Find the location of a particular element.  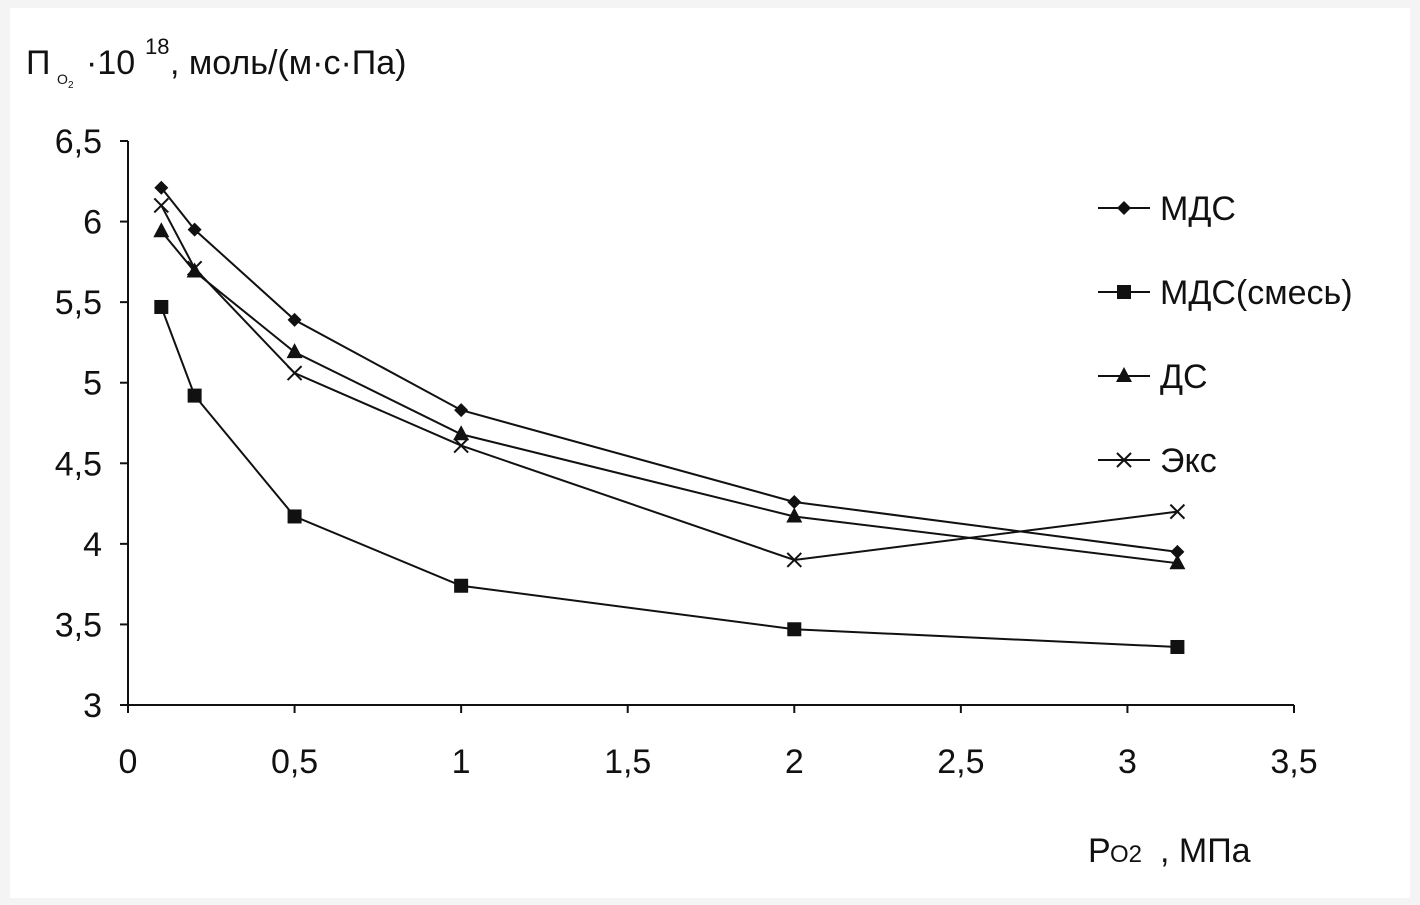

x-axis-title: P O2 , МПа is located at coordinates (1169, 851).